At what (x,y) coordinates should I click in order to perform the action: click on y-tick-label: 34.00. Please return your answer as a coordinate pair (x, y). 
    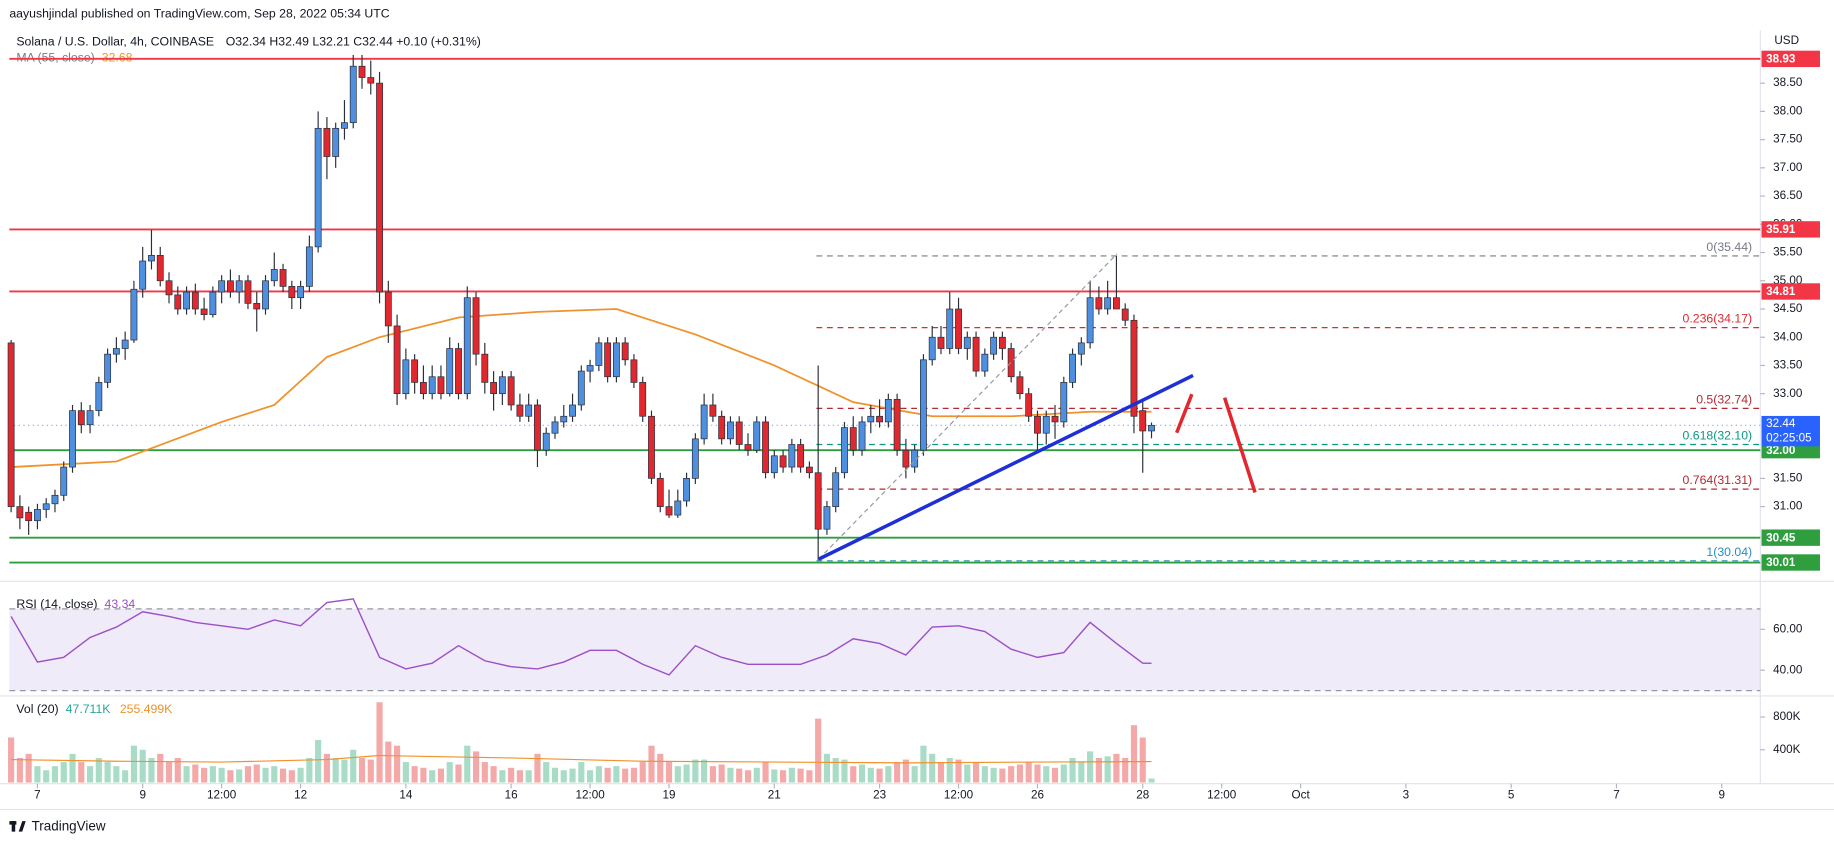
    Looking at the image, I should click on (1788, 336).